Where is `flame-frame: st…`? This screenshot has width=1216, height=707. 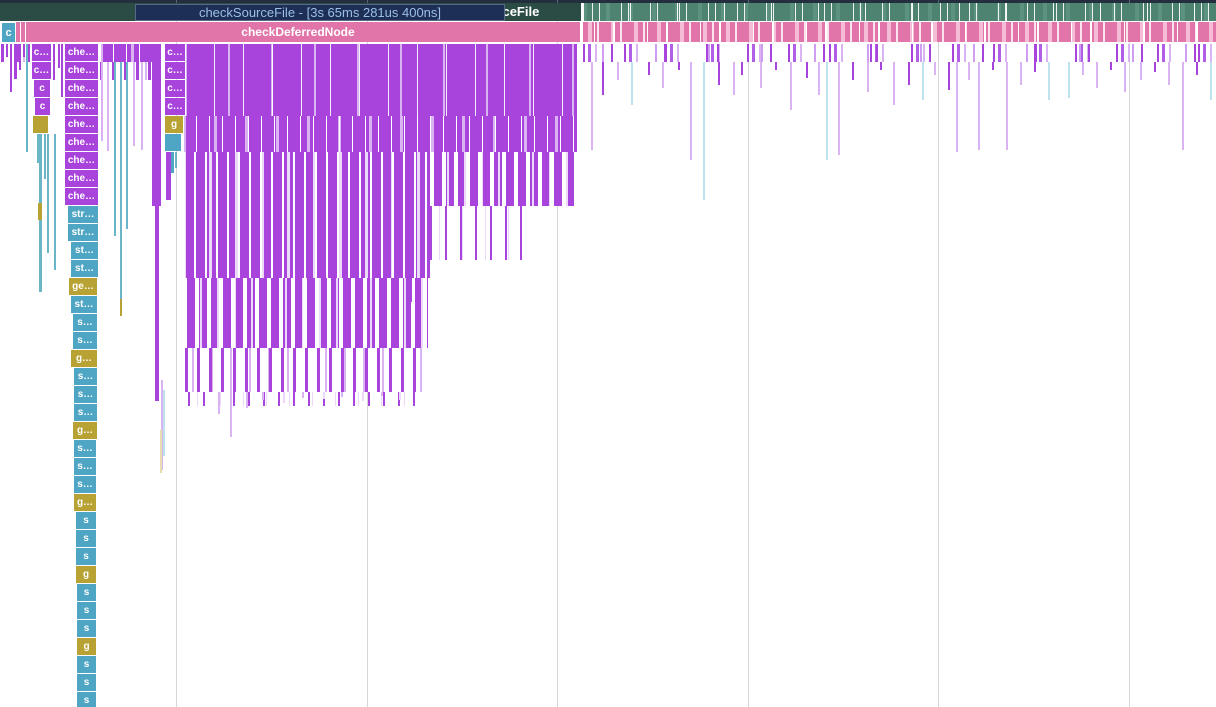
flame-frame: st… is located at coordinates (84, 268).